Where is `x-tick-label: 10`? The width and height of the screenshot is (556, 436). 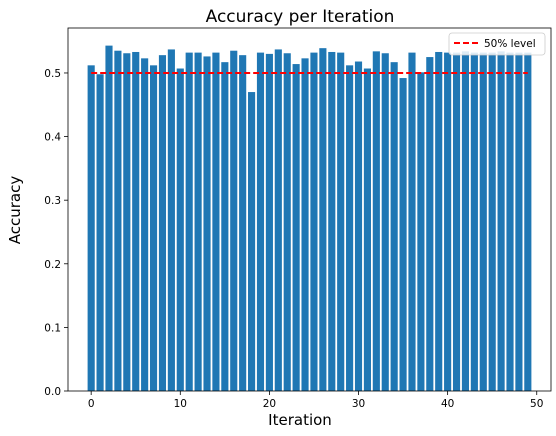
x-tick-label: 10 is located at coordinates (180, 404).